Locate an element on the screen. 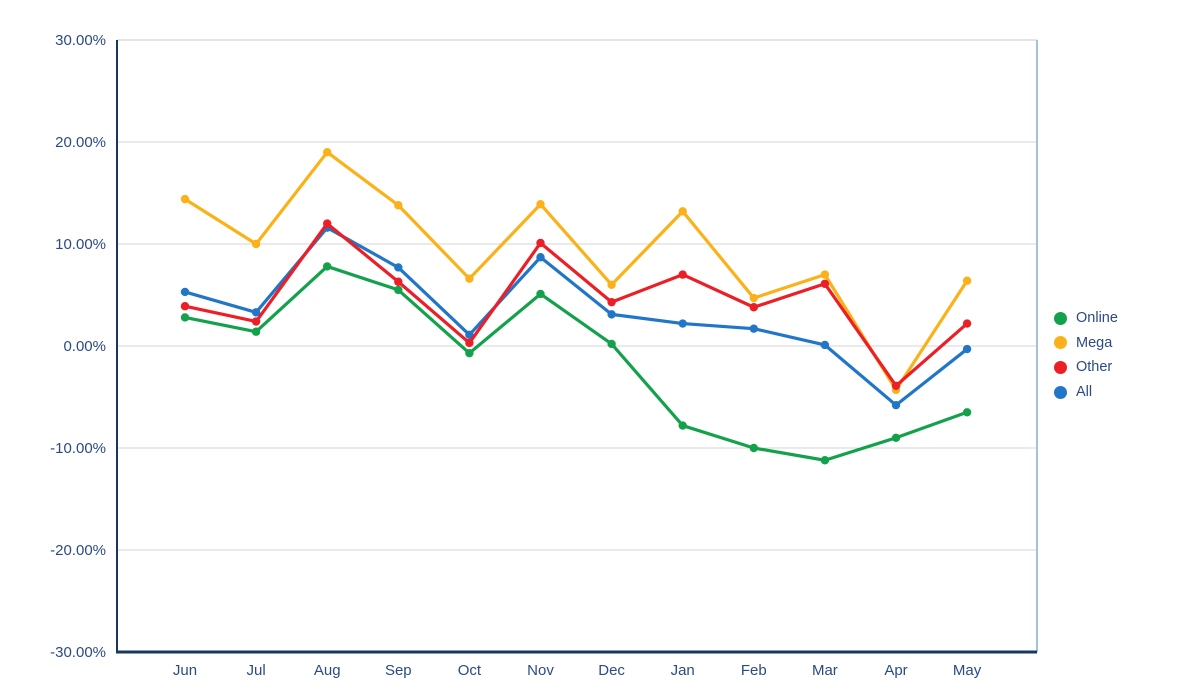  data-point-other-jan is located at coordinates (682, 274).